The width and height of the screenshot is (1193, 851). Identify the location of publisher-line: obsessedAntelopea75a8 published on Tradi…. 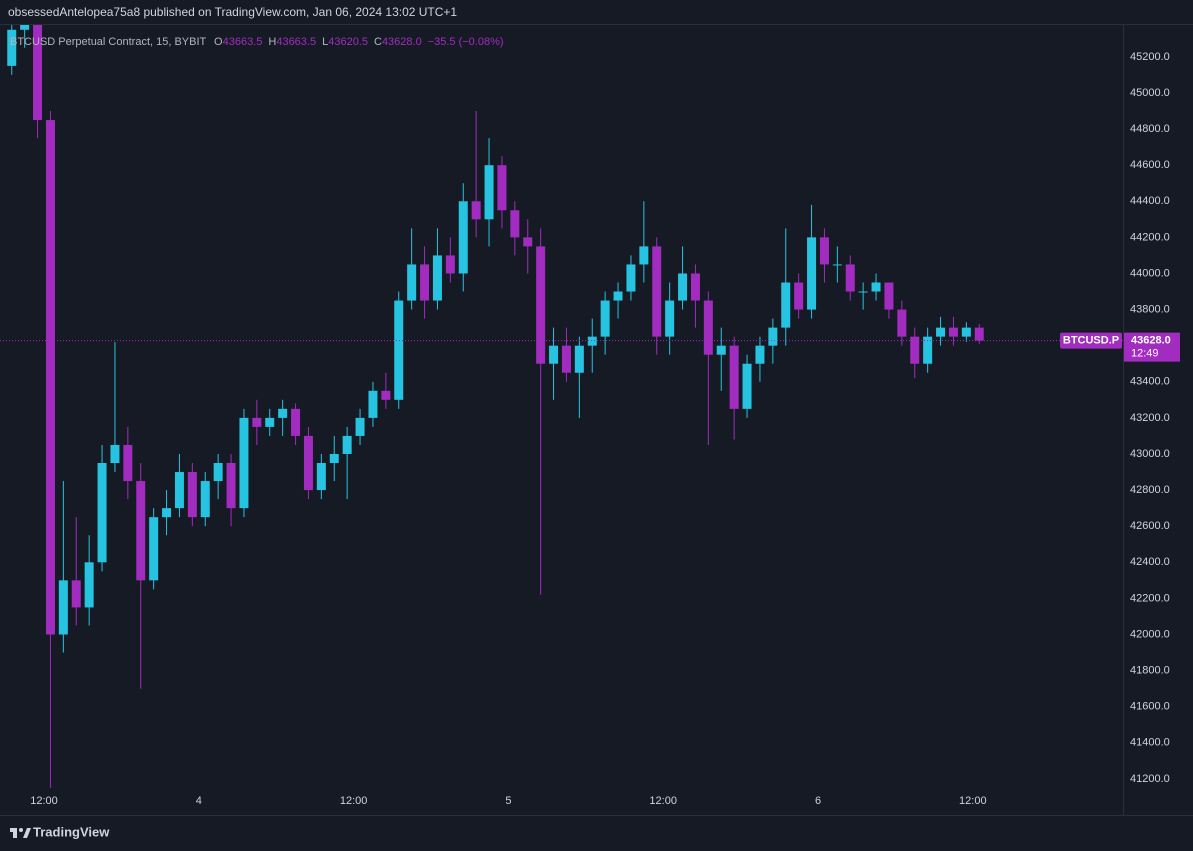
(232, 12).